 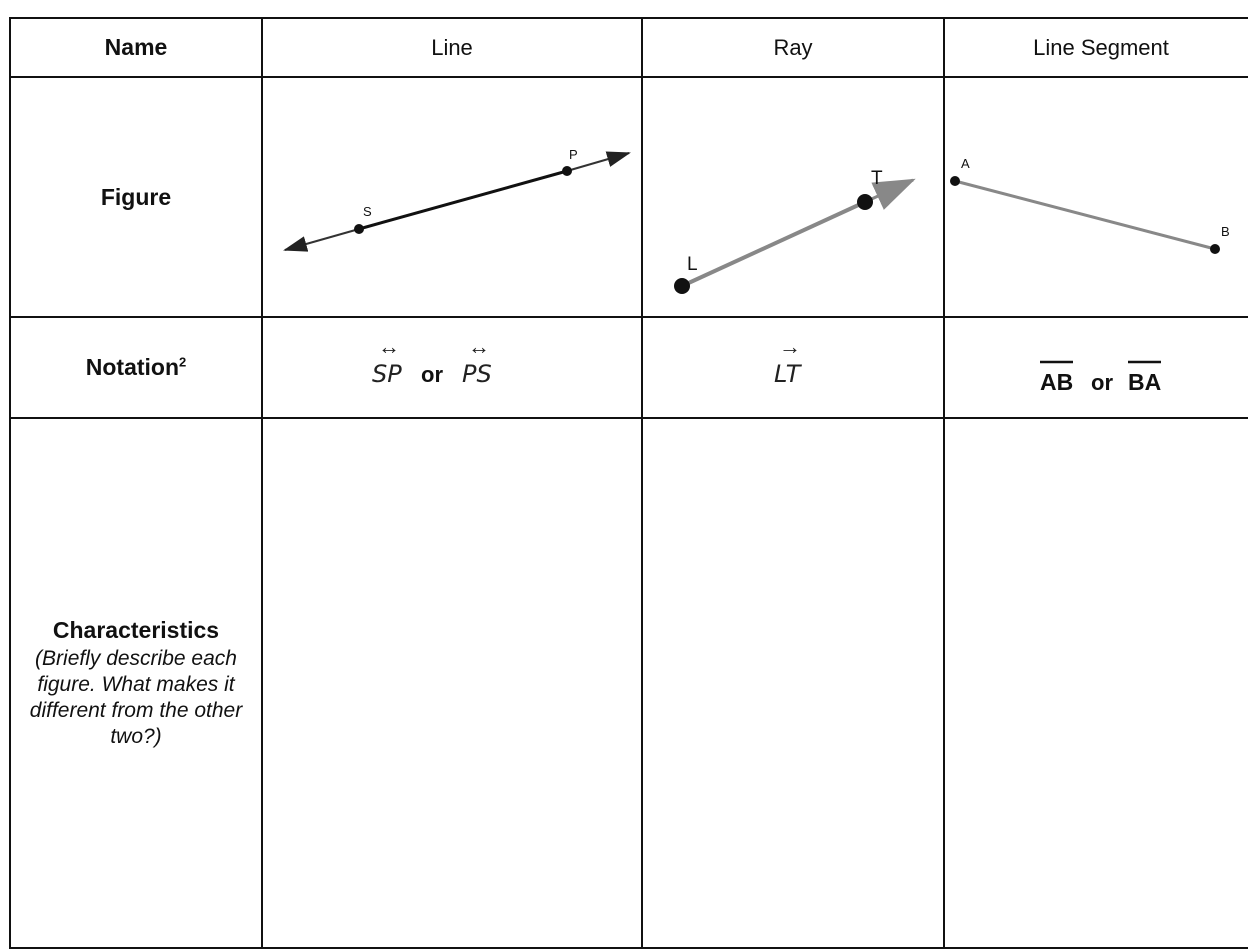 I want to click on line-symbol-1: ↔, so click(x=389, y=346).